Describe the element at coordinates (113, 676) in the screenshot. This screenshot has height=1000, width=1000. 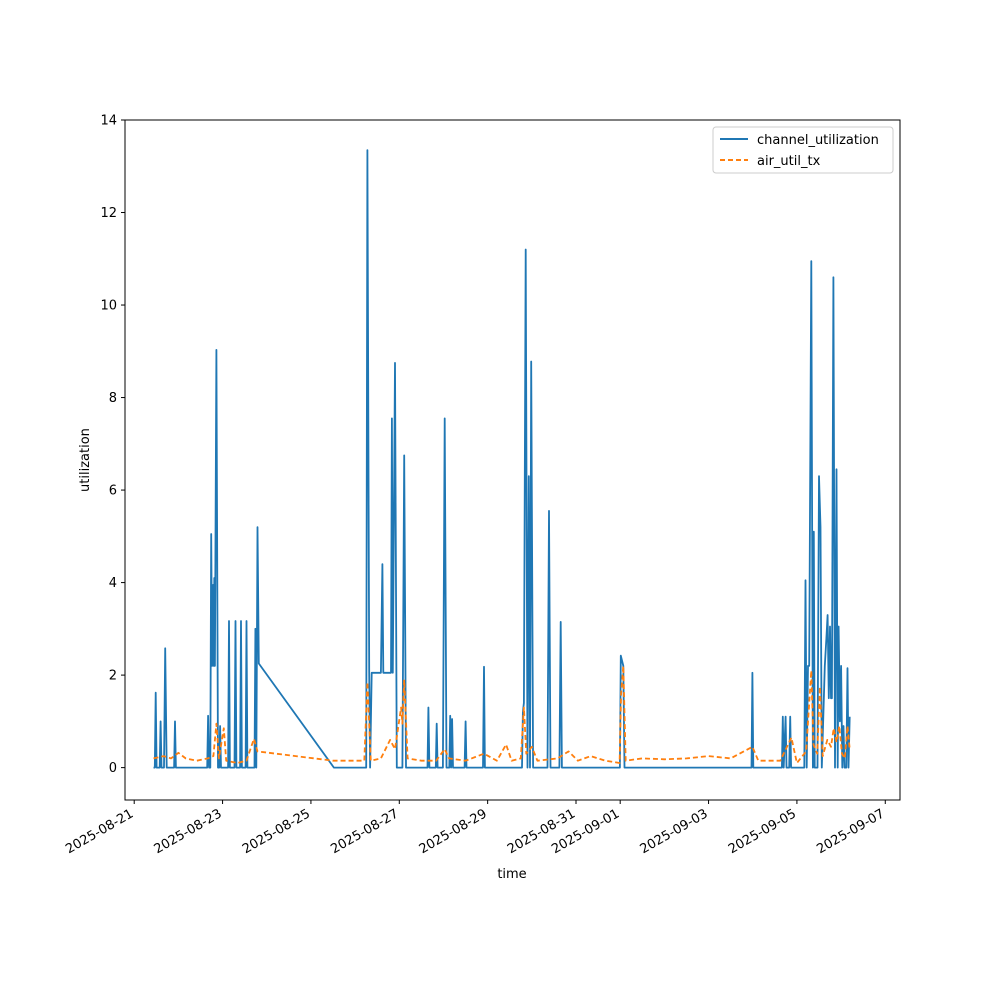
I see `y-tick-label: 2` at that location.